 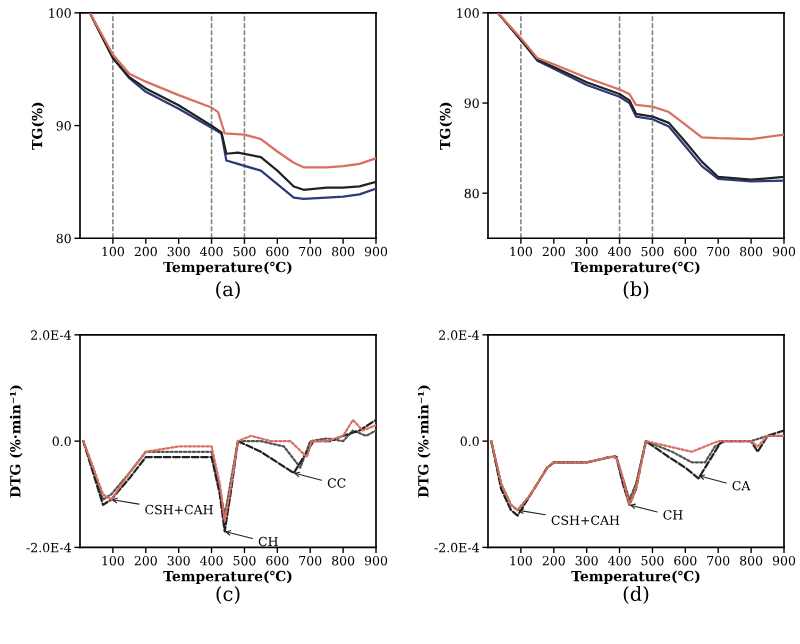 What do you see at coordinates (228, 595) in the screenshot?
I see `text: (c)` at bounding box center [228, 595].